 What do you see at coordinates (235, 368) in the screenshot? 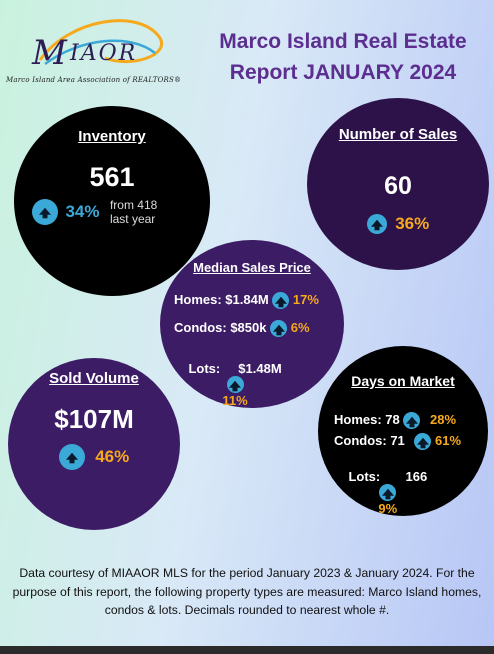
I see `median-lots-label: Lots: $1.48M` at bounding box center [235, 368].